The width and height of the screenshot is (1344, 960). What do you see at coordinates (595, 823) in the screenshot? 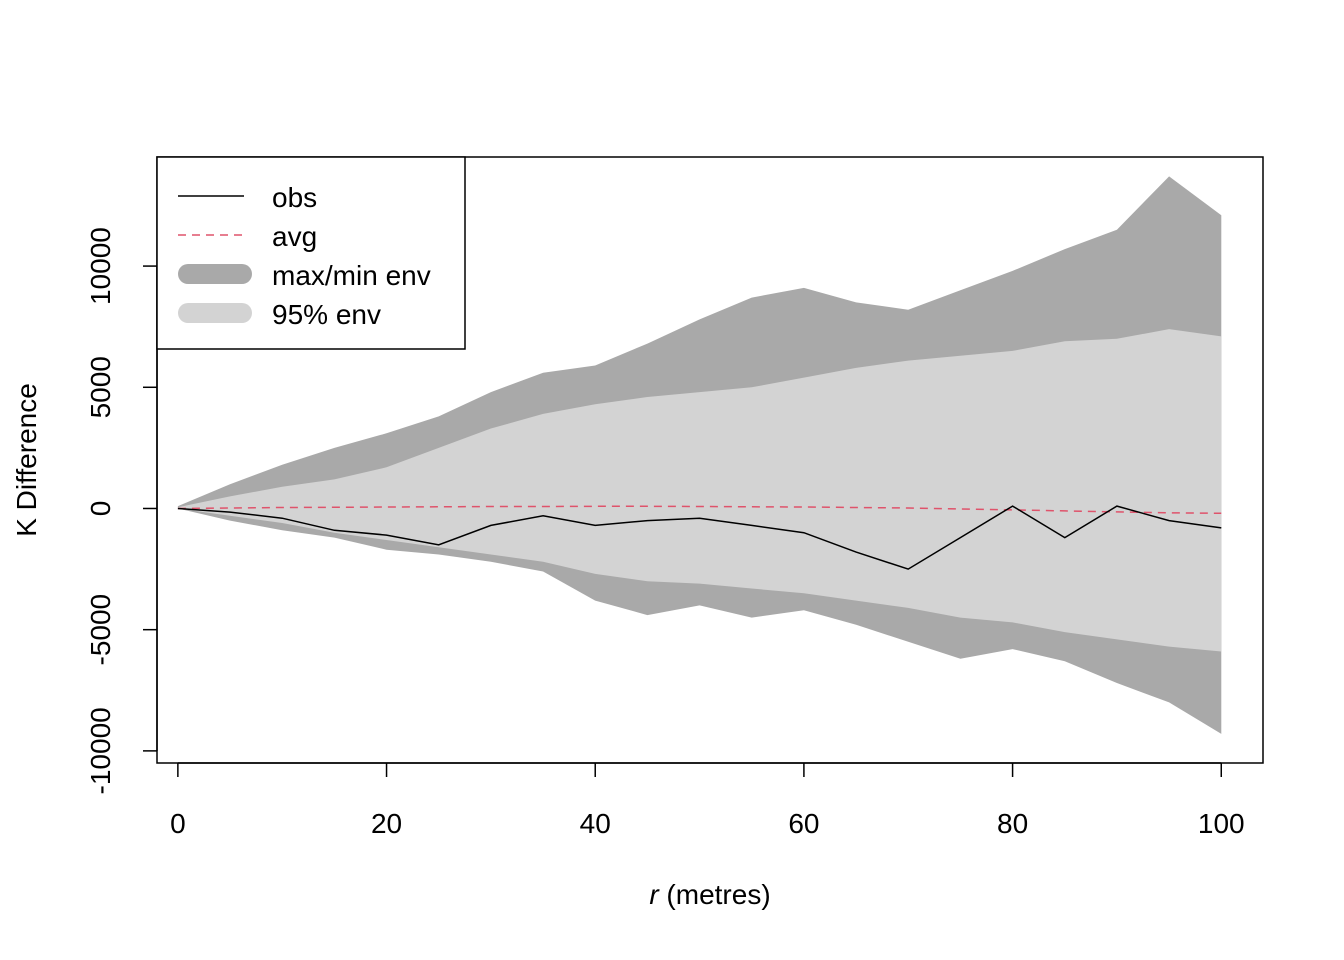
I see `x-tick-label: 40` at bounding box center [595, 823].